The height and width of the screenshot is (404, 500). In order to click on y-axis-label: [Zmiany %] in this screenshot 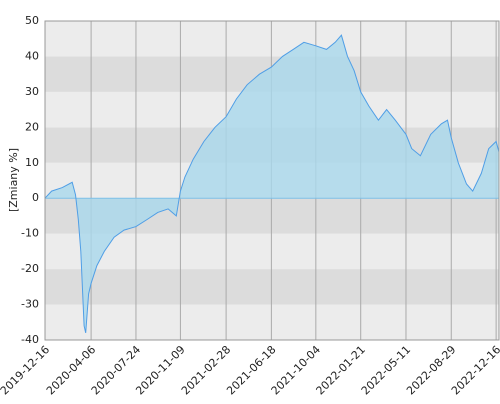, I will do `click(13, 180)`.